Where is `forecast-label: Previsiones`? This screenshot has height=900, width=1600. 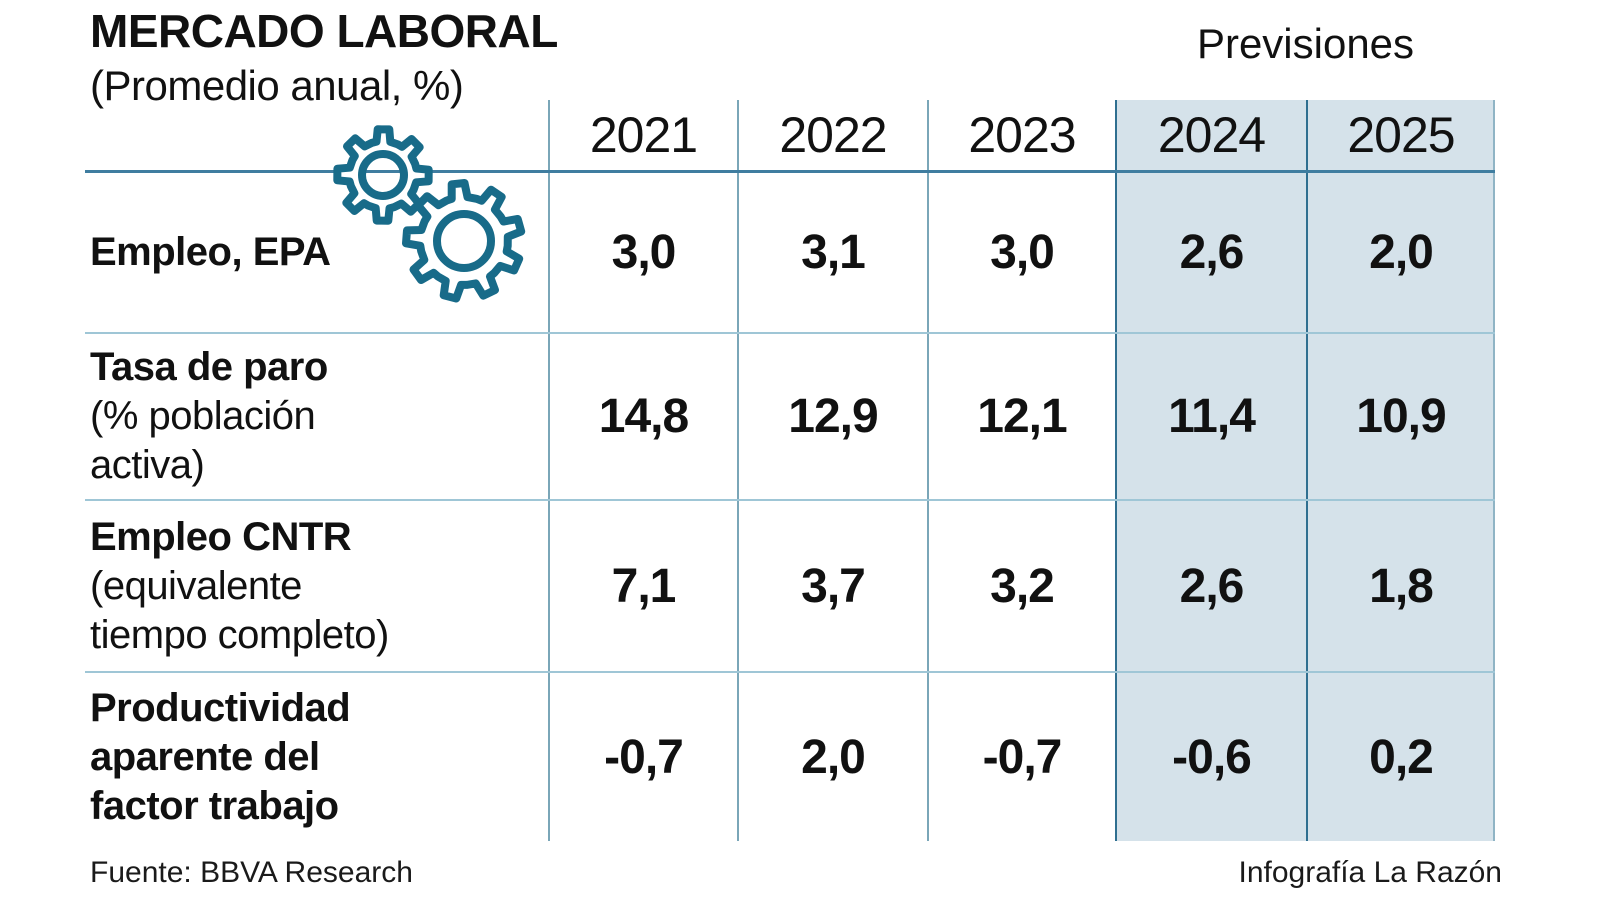 forecast-label: Previsiones is located at coordinates (1305, 43).